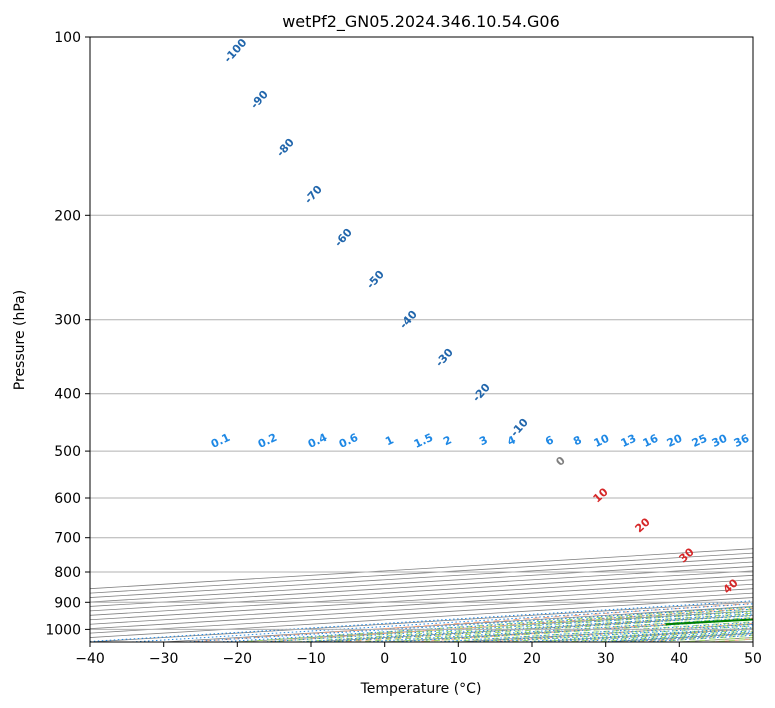  What do you see at coordinates (67, 499) in the screenshot?
I see `y-tick-label: 600` at bounding box center [67, 499].